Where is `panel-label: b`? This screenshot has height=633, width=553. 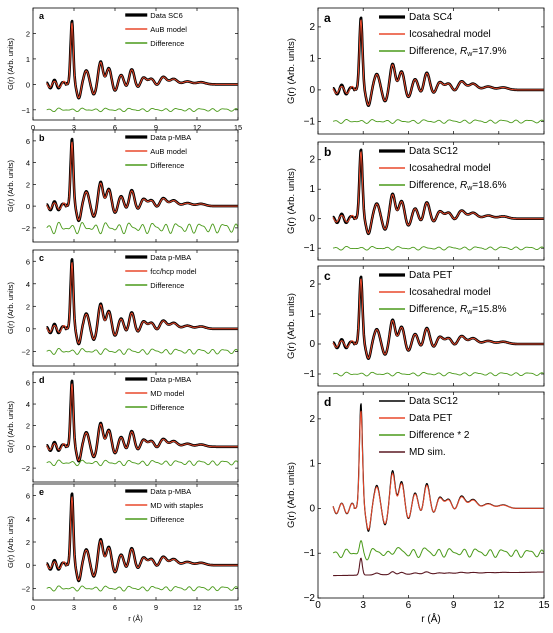
panel-label: b is located at coordinates (42, 138).